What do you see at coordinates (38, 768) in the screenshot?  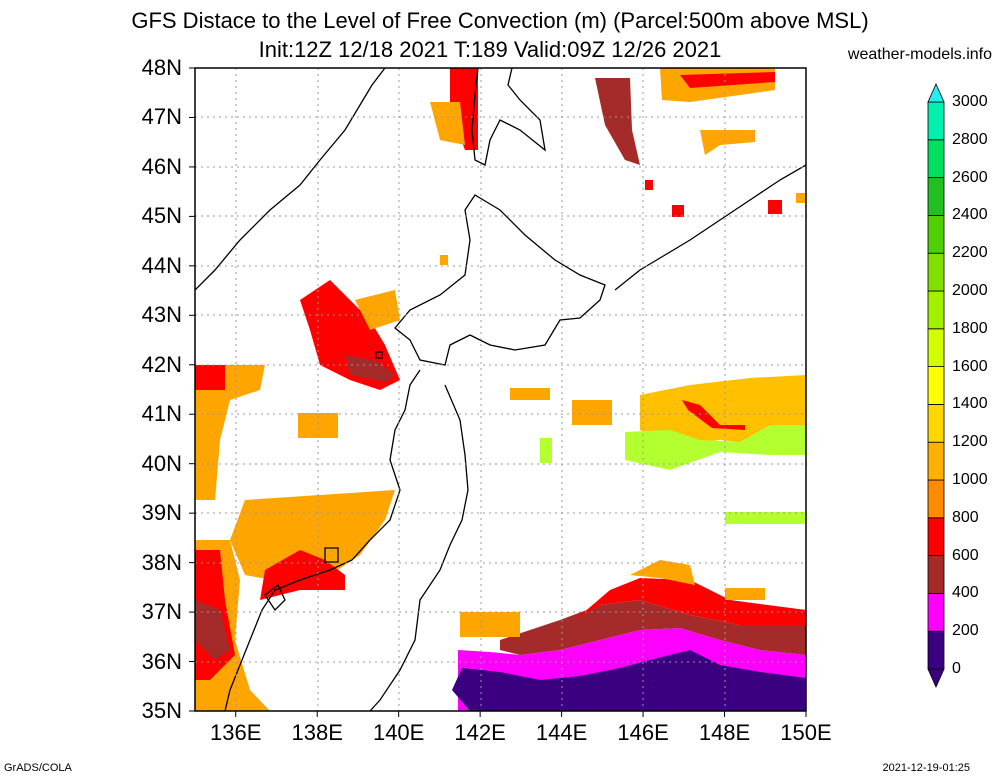 I see `footer-software: GrADS/COLA` at bounding box center [38, 768].